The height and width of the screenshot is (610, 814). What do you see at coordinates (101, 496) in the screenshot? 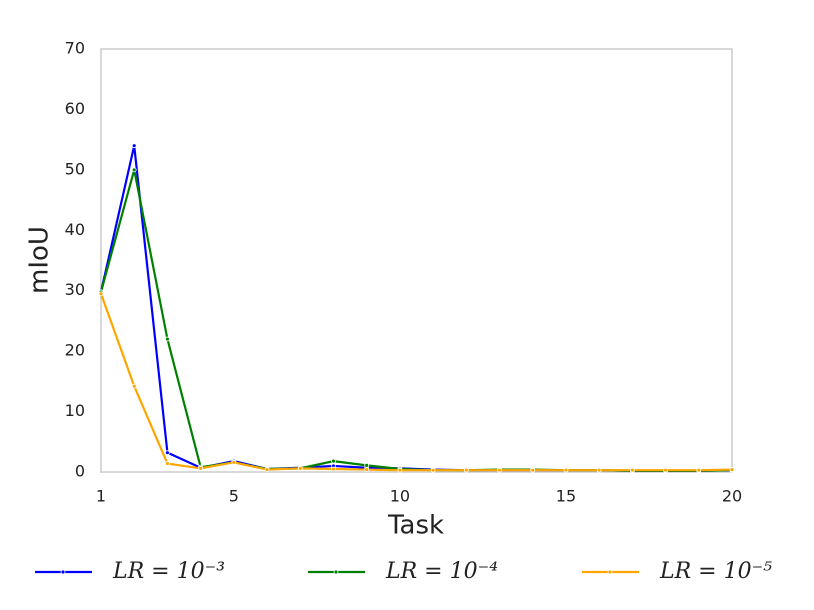
I see `x-tick-label: 1` at bounding box center [101, 496].